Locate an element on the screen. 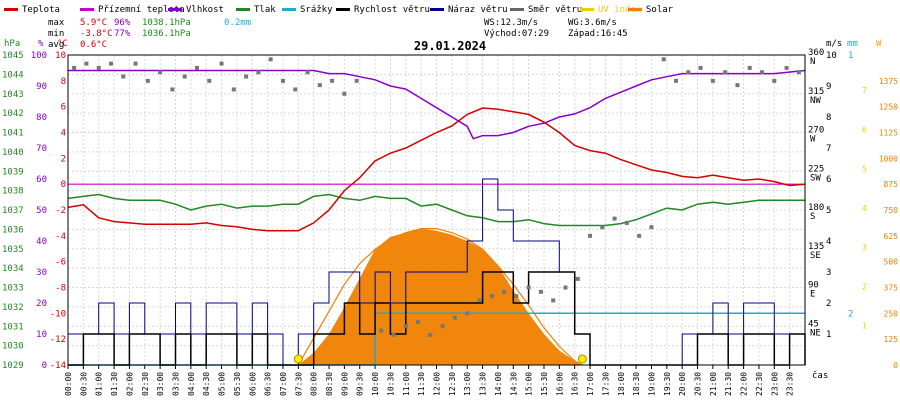 The width and height of the screenshot is (900, 400). tick-solar: 1125 is located at coordinates (888, 133).